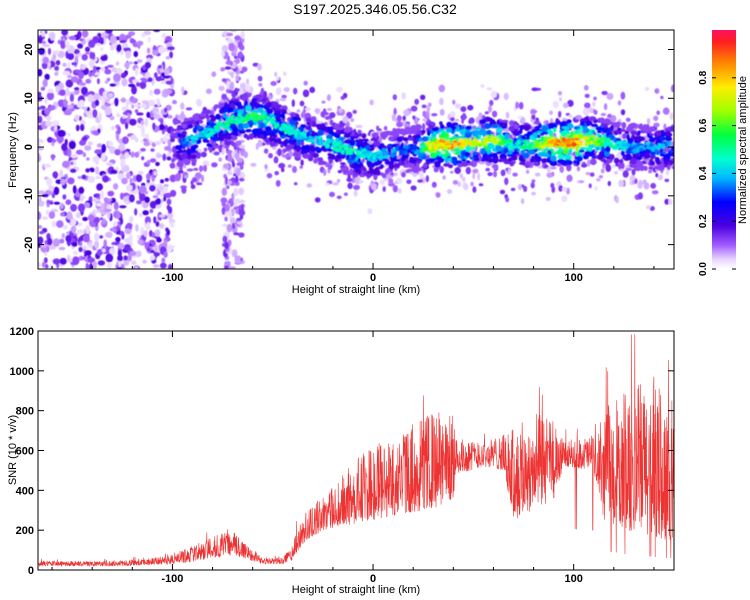 Image resolution: width=750 pixels, height=600 pixels. Describe the element at coordinates (13, 450) in the screenshot. I see `snr-y-axis-label: SNR (10 * v/v)` at that location.